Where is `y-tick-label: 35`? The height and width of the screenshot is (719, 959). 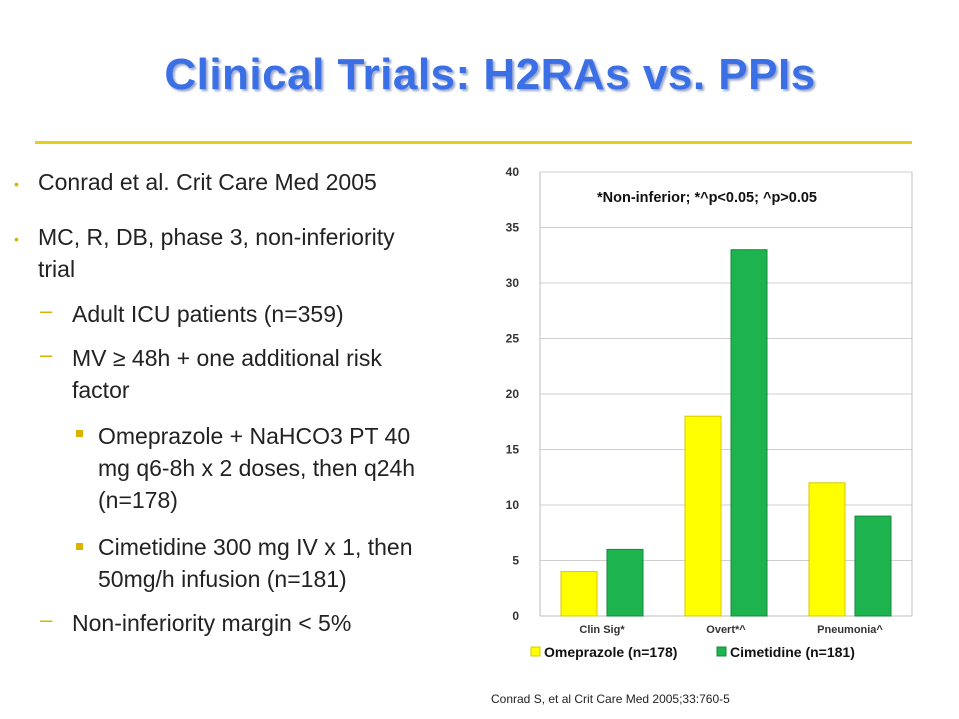 y-tick-label: 35 is located at coordinates (513, 228).